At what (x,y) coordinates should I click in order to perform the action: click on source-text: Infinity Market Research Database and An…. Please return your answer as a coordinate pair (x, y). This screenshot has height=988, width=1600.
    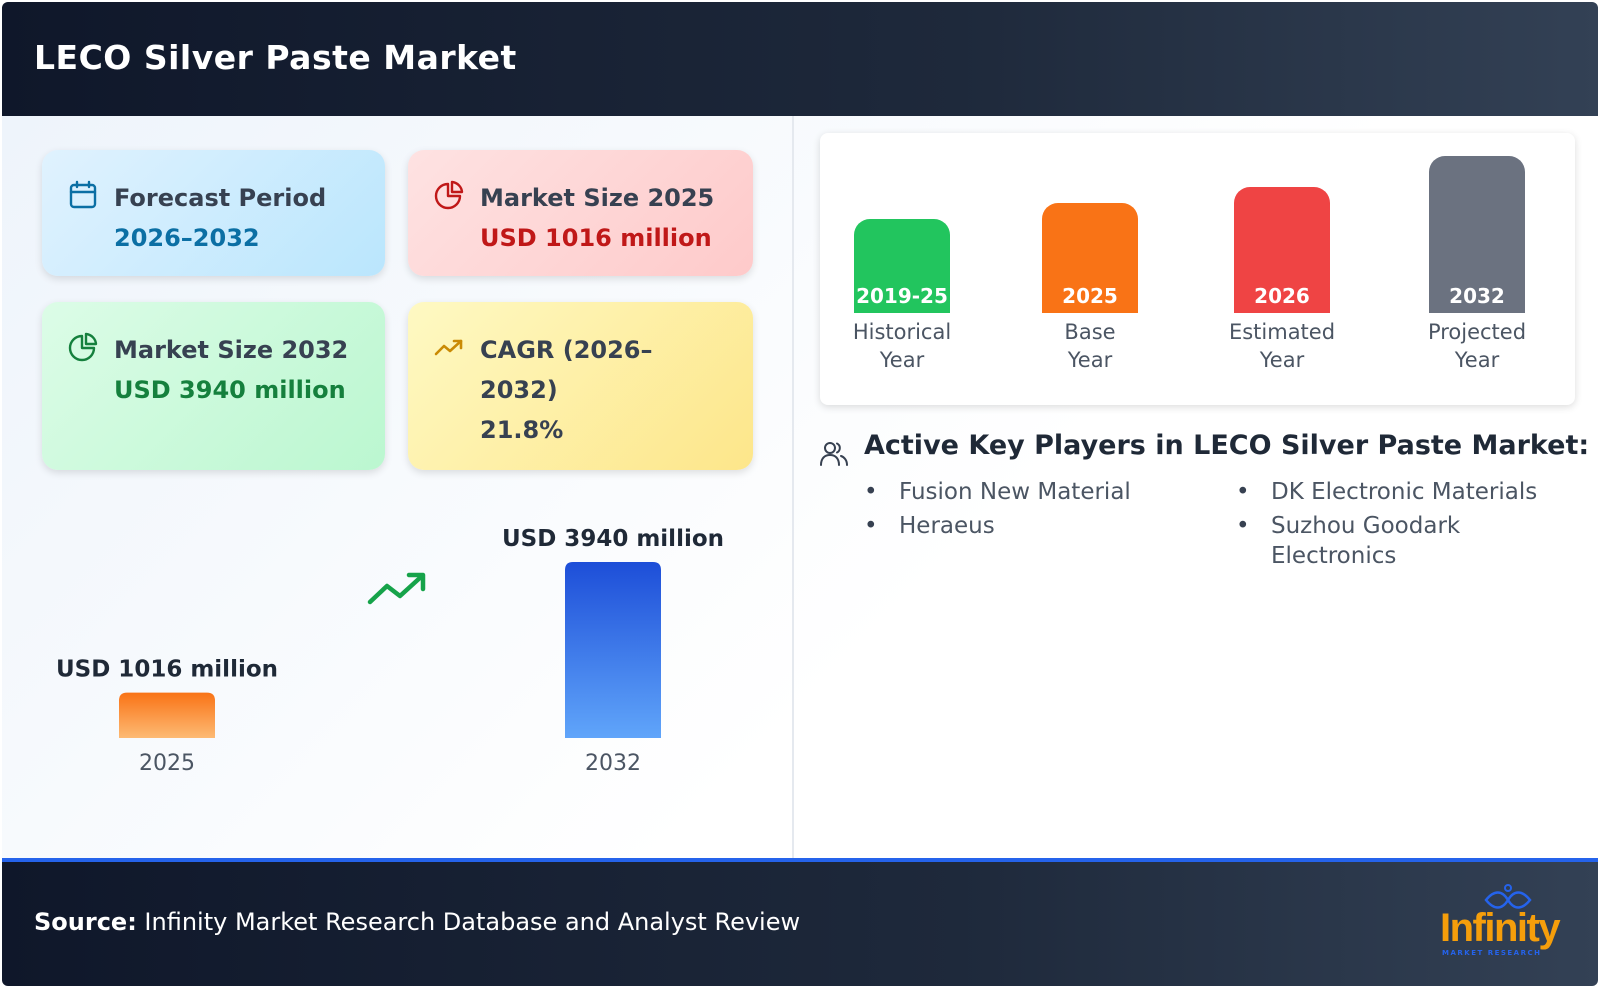
    Looking at the image, I should click on (468, 922).